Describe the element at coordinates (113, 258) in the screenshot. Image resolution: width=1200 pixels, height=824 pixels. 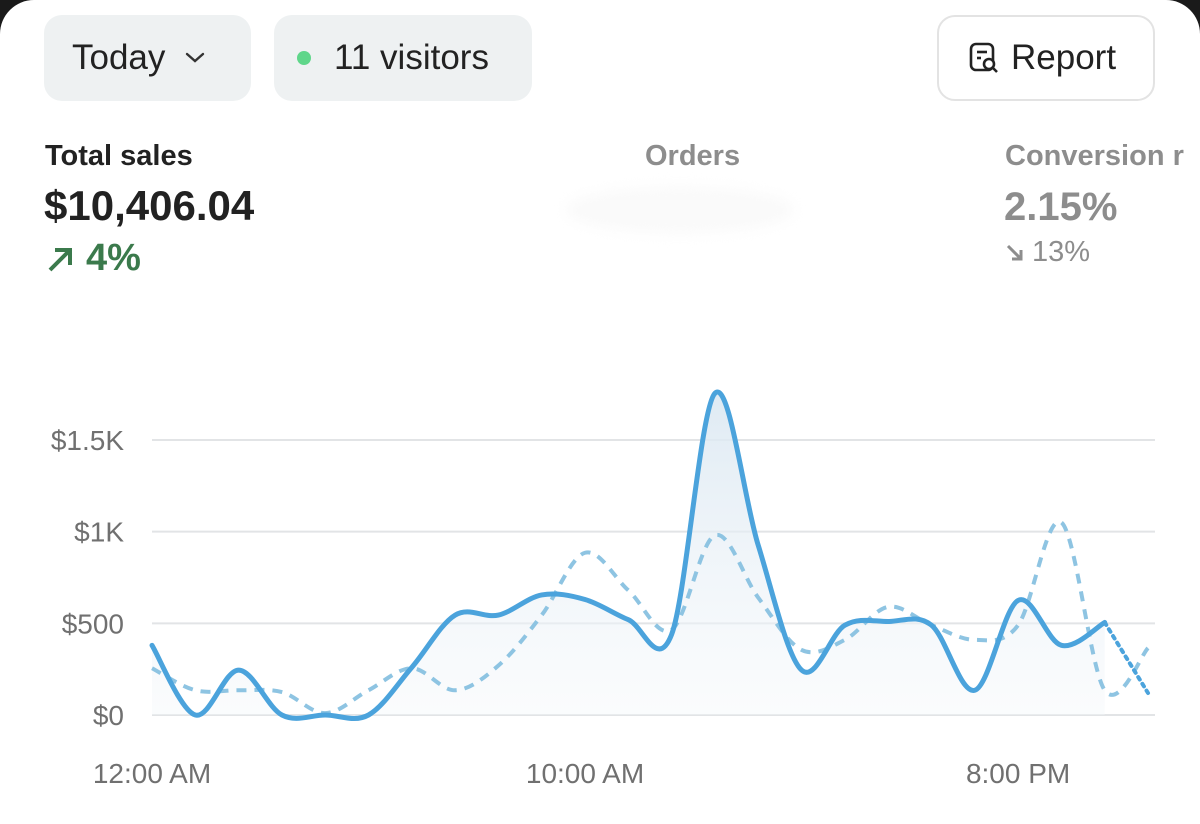
I see `change-text: 4%` at that location.